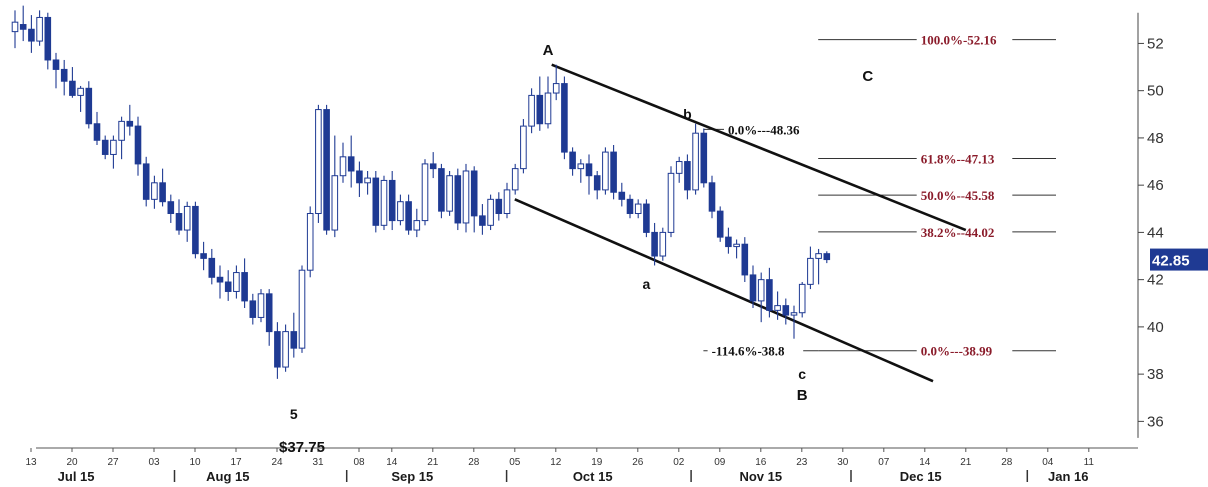  What do you see at coordinates (958, 195) in the screenshot?
I see `fib-label: 50.0%--45.58` at bounding box center [958, 195].